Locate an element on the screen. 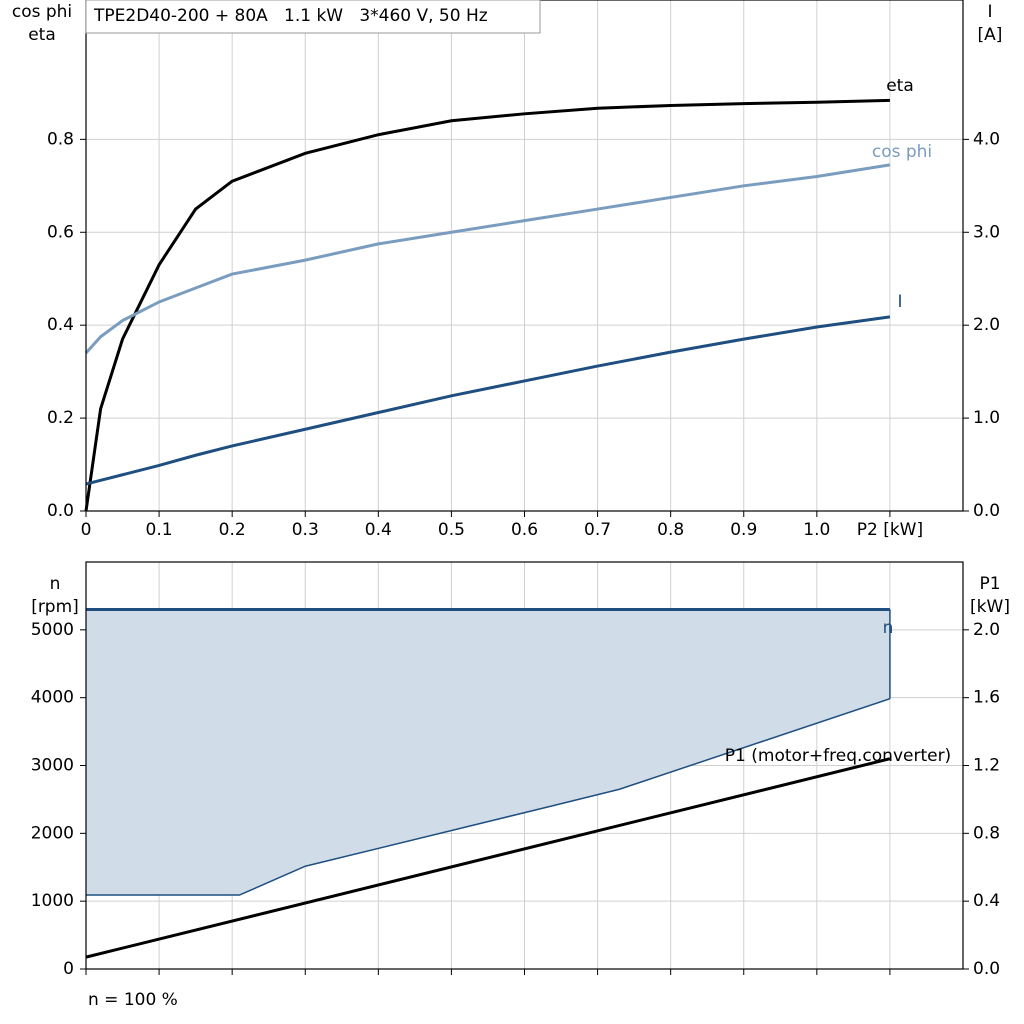  x-tick-label: 0.9 is located at coordinates (743, 530).